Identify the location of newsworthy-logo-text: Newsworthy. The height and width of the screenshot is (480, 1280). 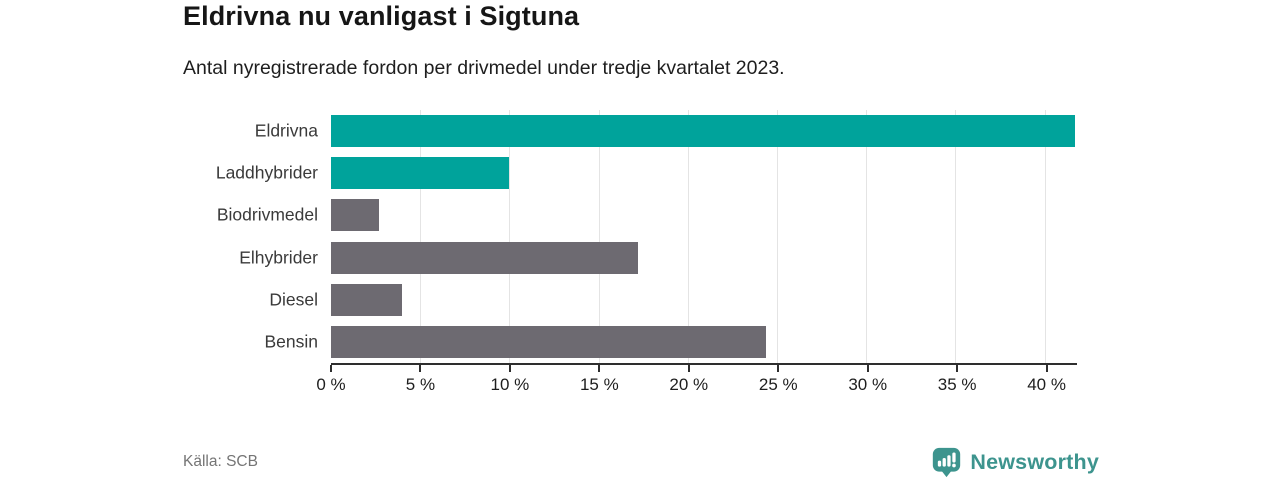
(1034, 461).